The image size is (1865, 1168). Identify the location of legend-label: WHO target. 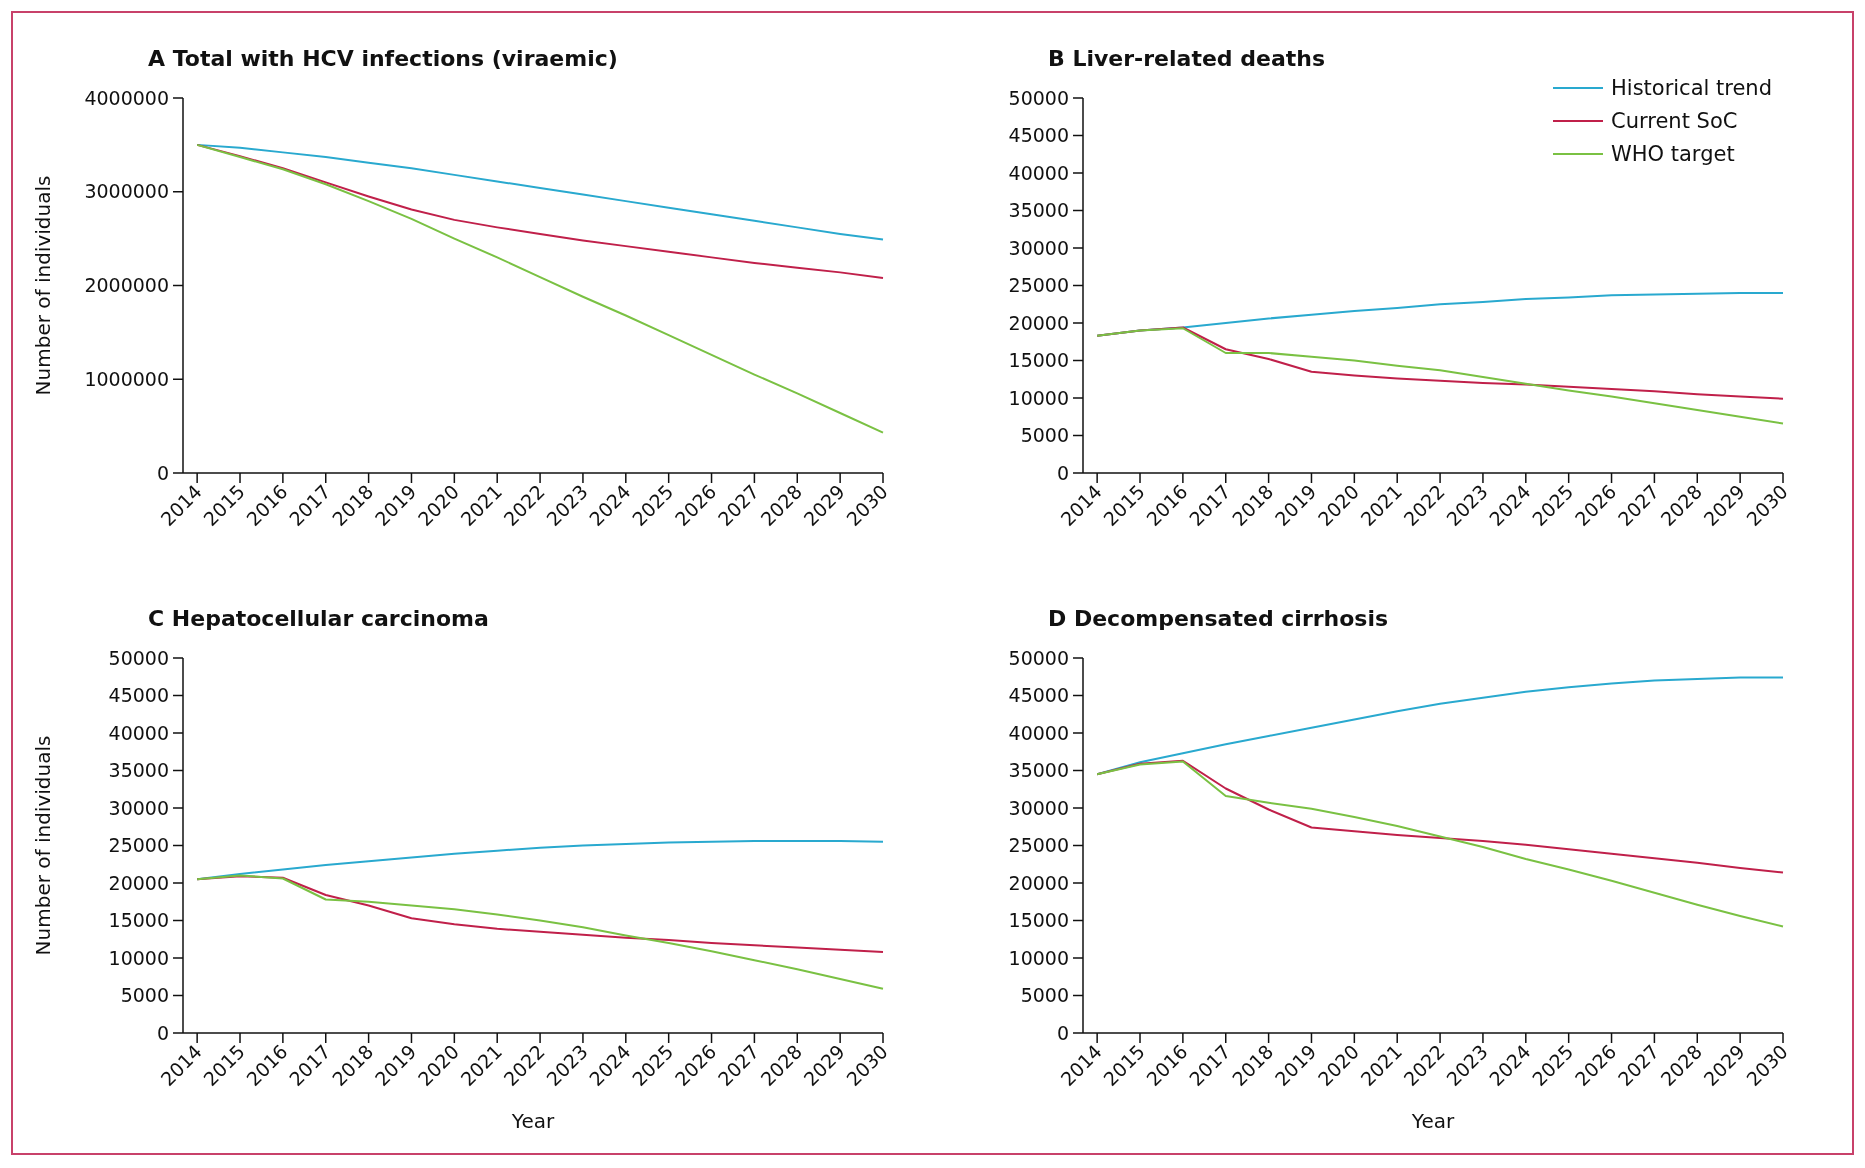
(1673, 154).